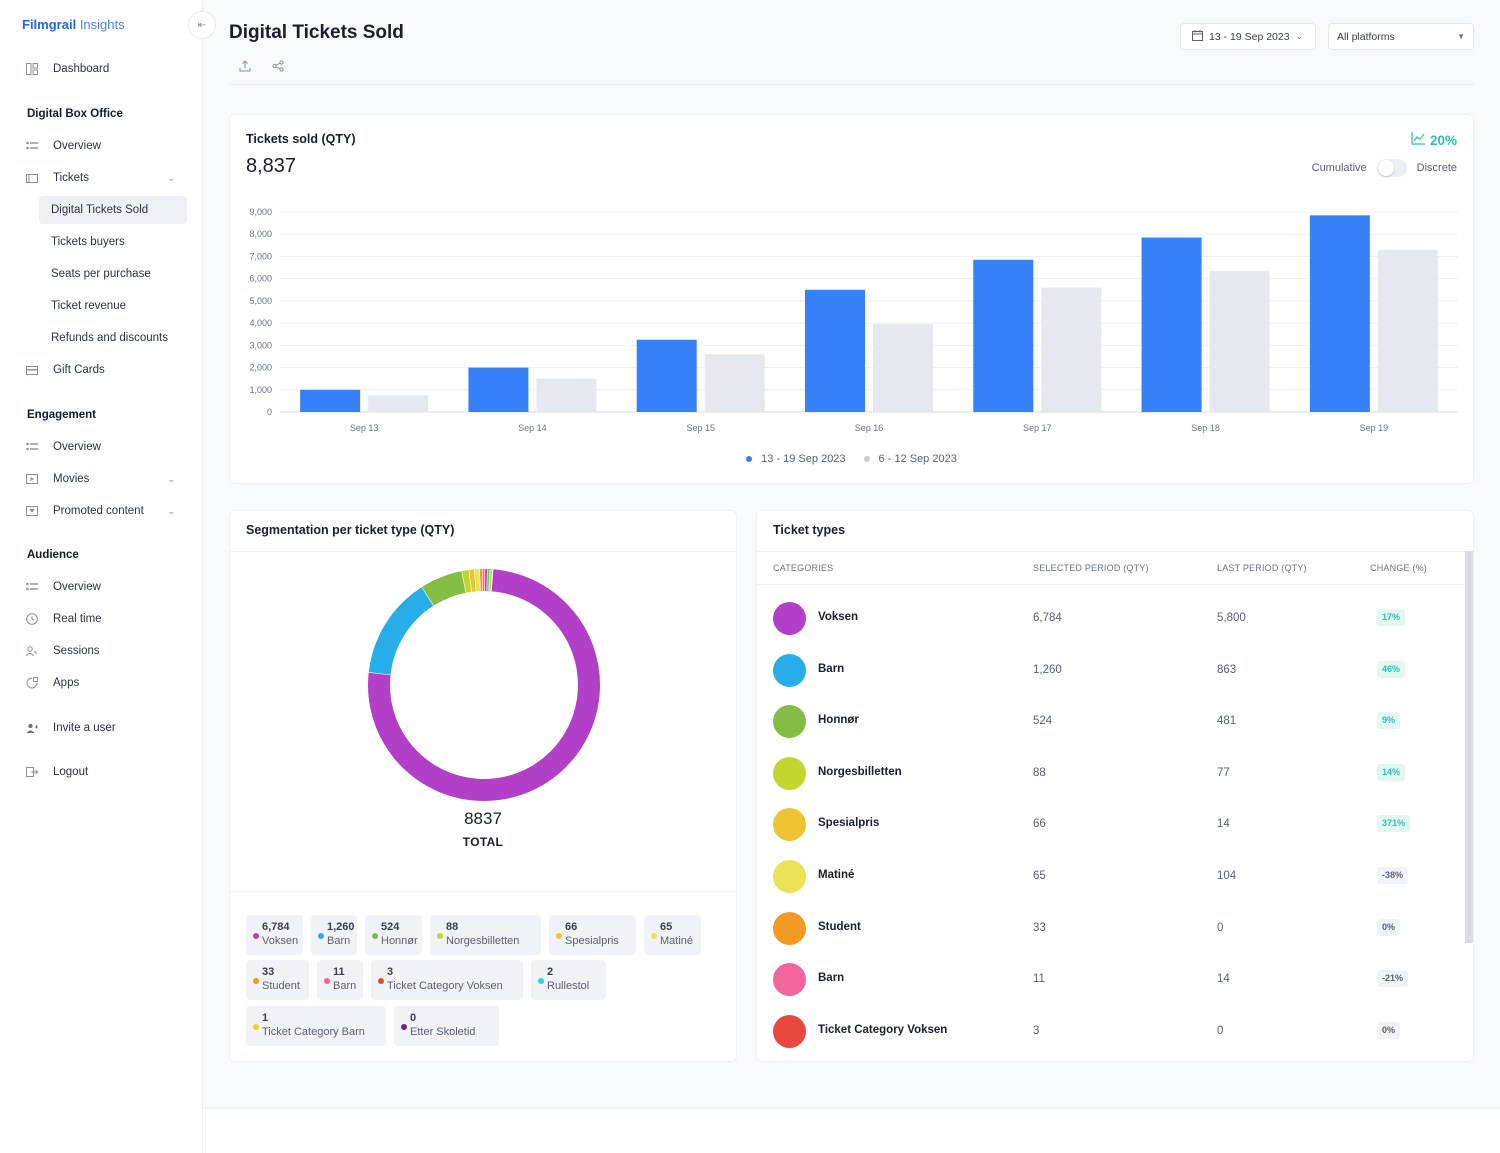 The height and width of the screenshot is (1153, 1500). I want to click on sidebar-subitem-digital-tickets-sold: Digital Tickets Sold, so click(113, 210).